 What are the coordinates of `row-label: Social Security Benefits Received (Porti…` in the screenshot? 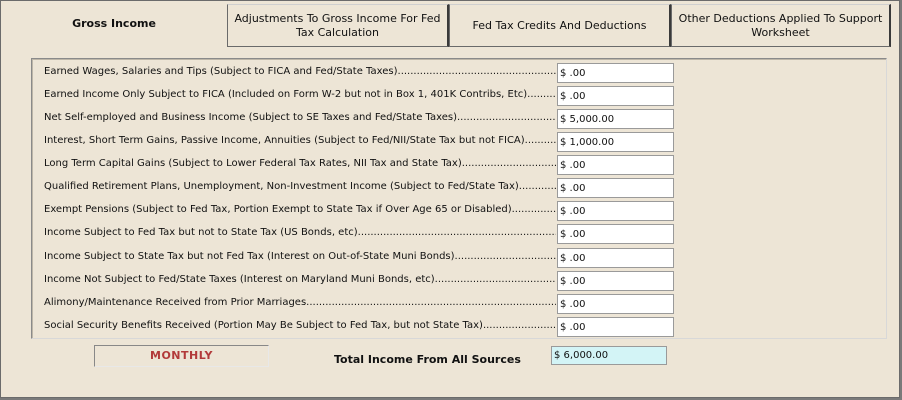 It's located at (300, 325).